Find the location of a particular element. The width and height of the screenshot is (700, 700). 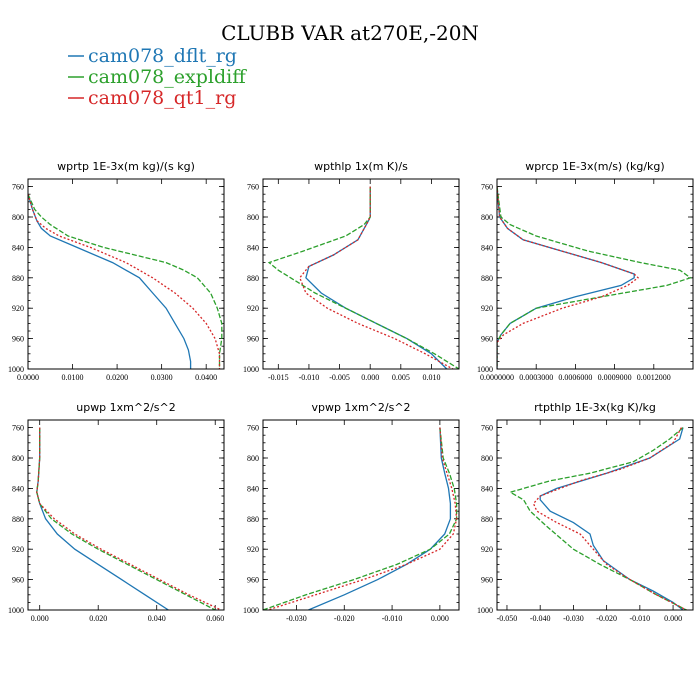

panel-title: wprcp 1E-3x(m/s) (kg/kg) is located at coordinates (594, 166).